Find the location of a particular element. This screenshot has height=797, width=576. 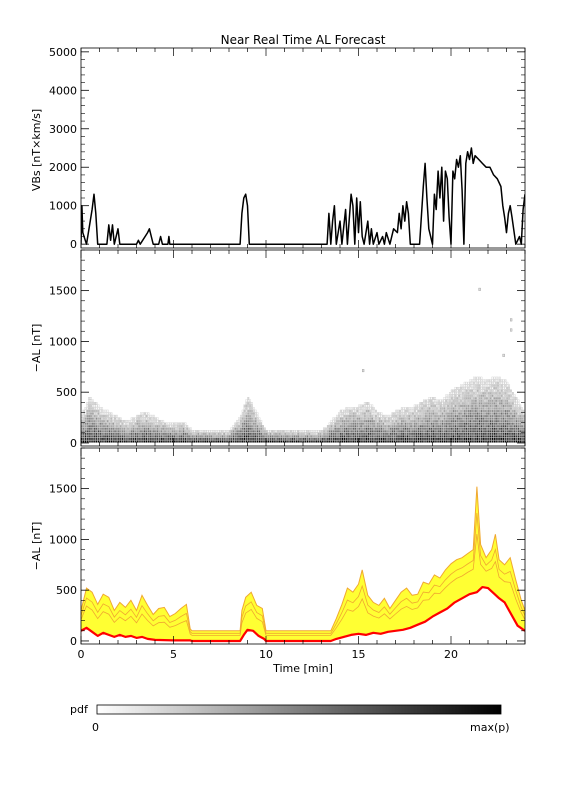

al-forecast-axis-label: −AL [nT] is located at coordinates (36, 546).